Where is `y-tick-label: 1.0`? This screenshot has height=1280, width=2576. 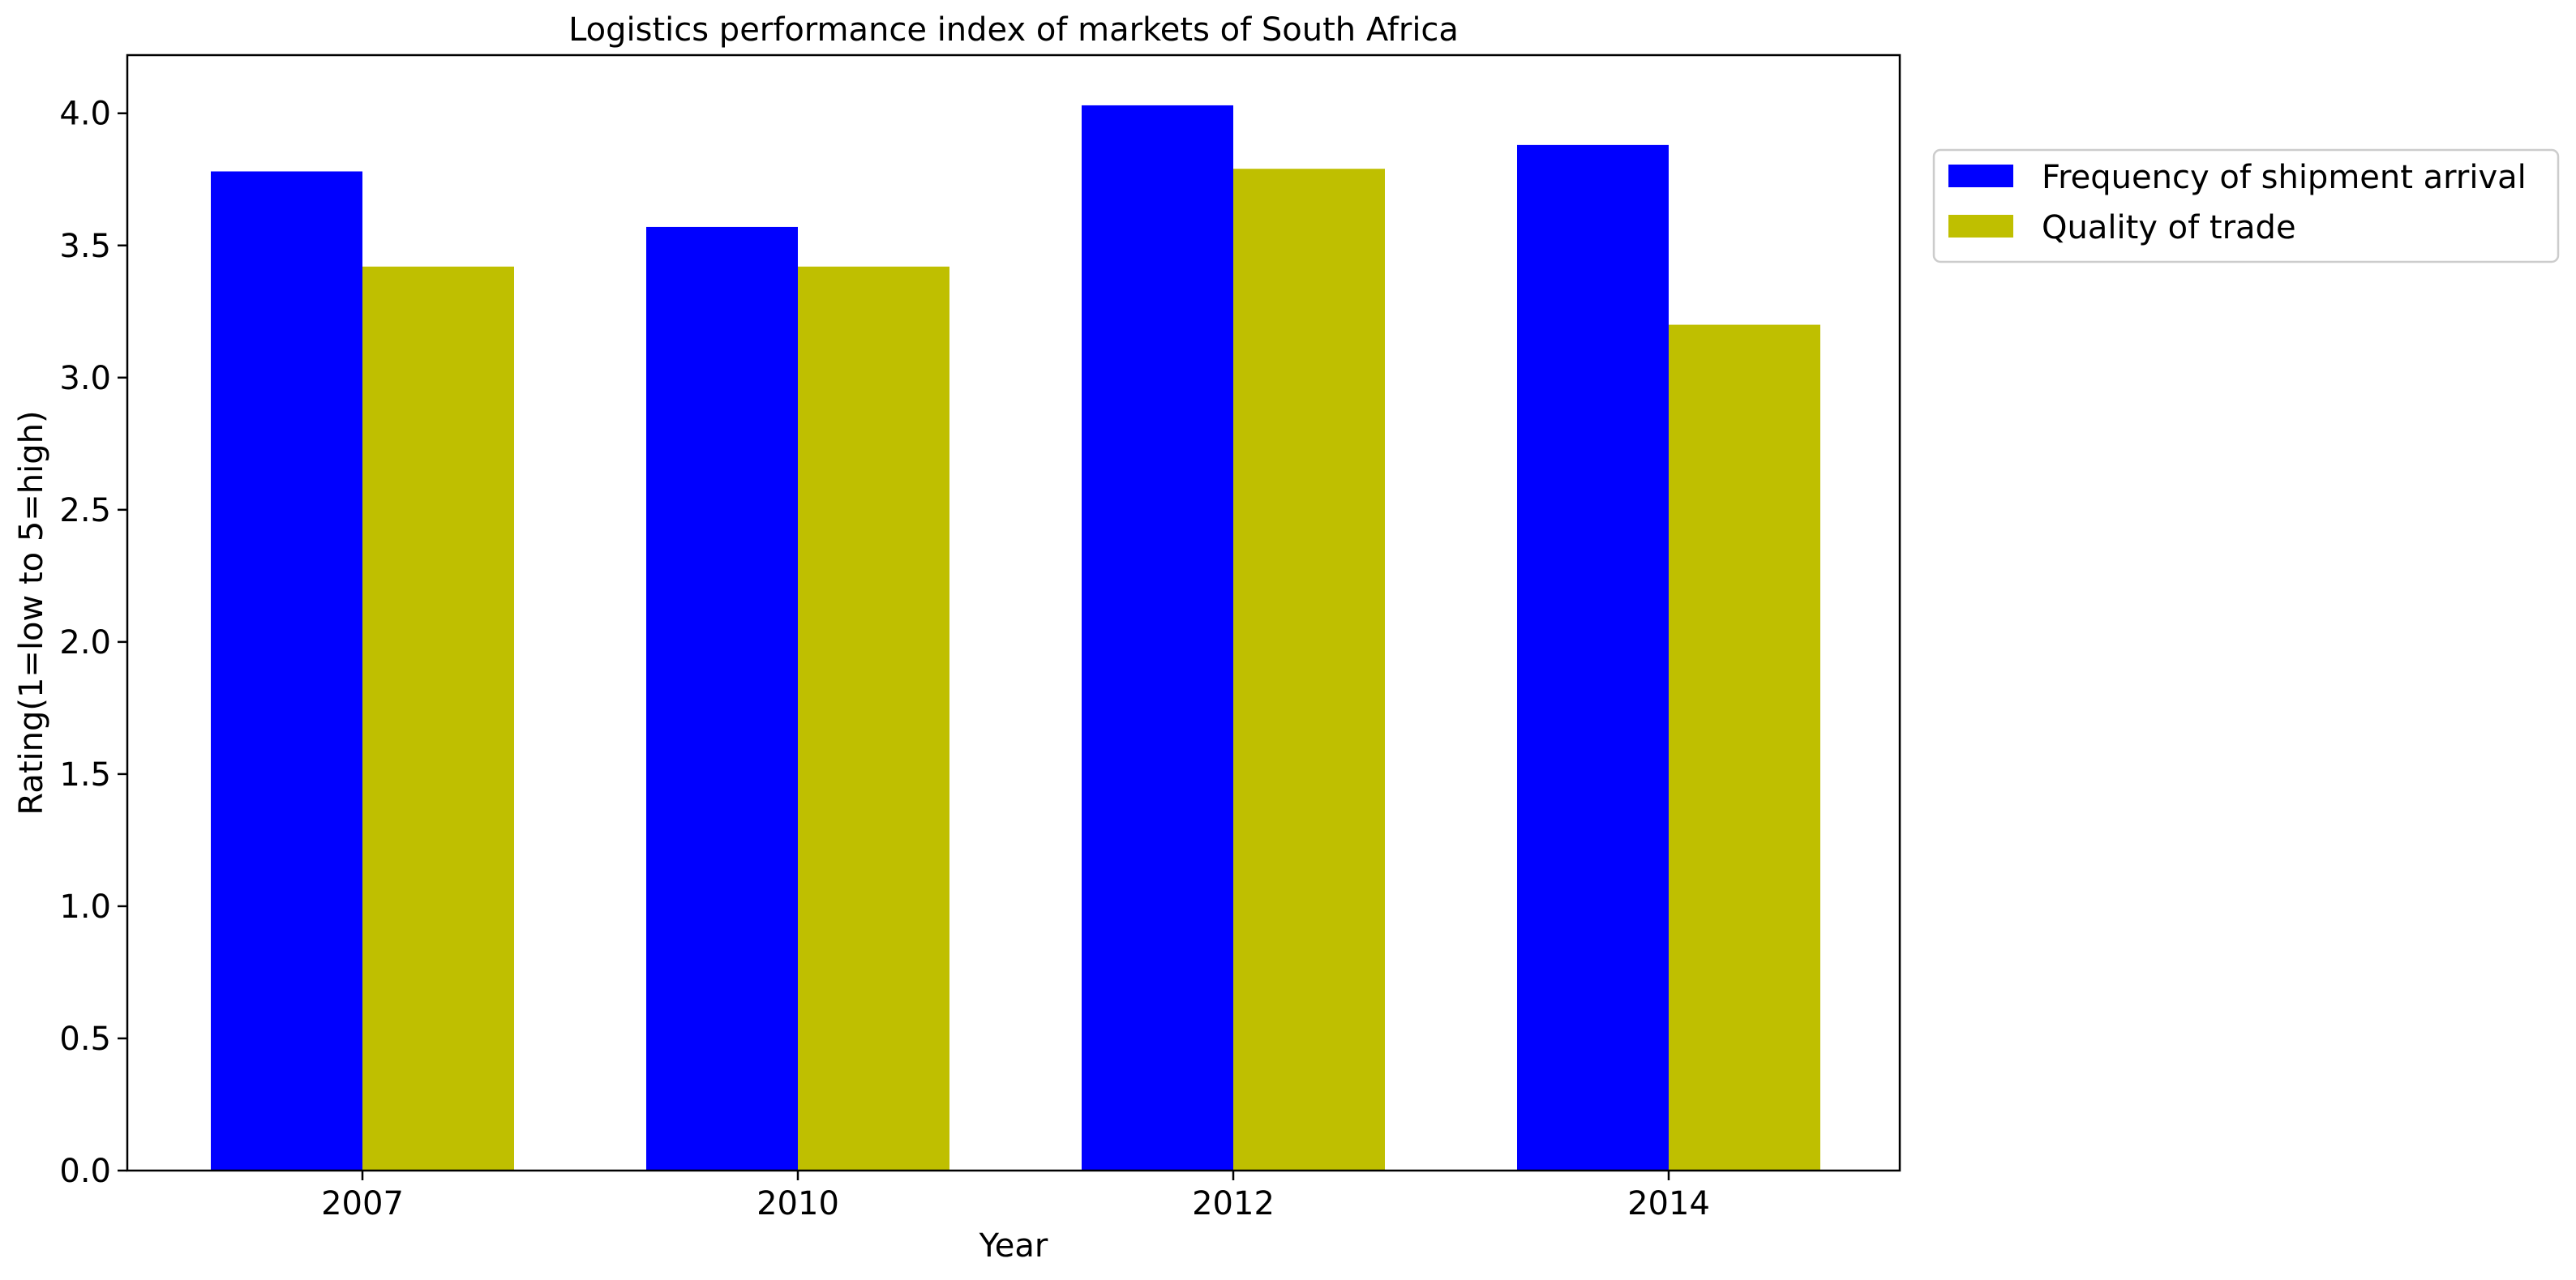 y-tick-label: 1.0 is located at coordinates (85, 907).